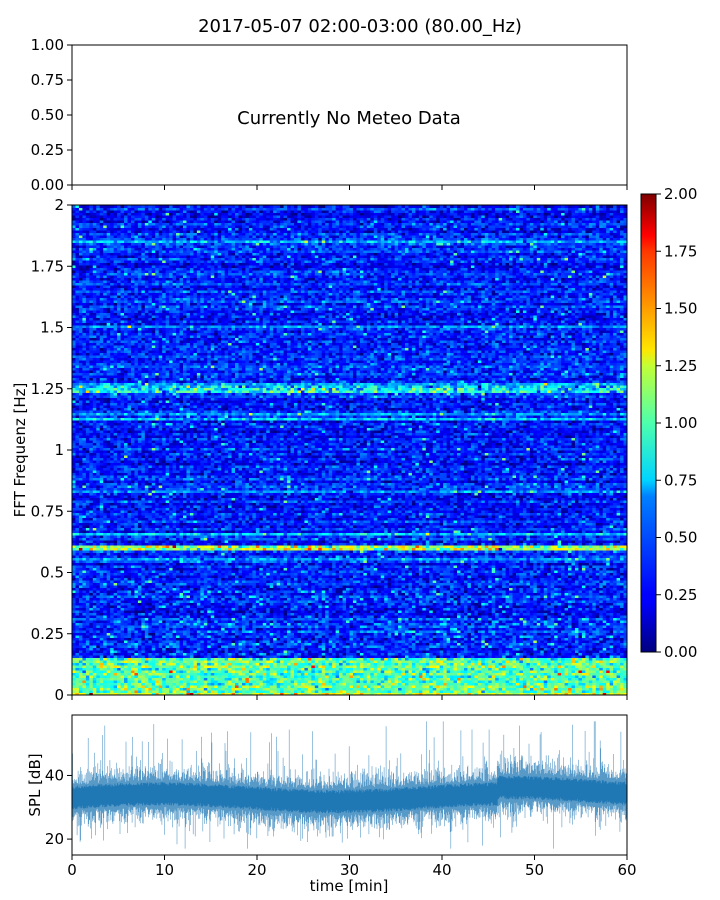 Image resolution: width=720 pixels, height=900 pixels. What do you see at coordinates (349, 115) in the screenshot?
I see `meteo-panel-frame` at bounding box center [349, 115].